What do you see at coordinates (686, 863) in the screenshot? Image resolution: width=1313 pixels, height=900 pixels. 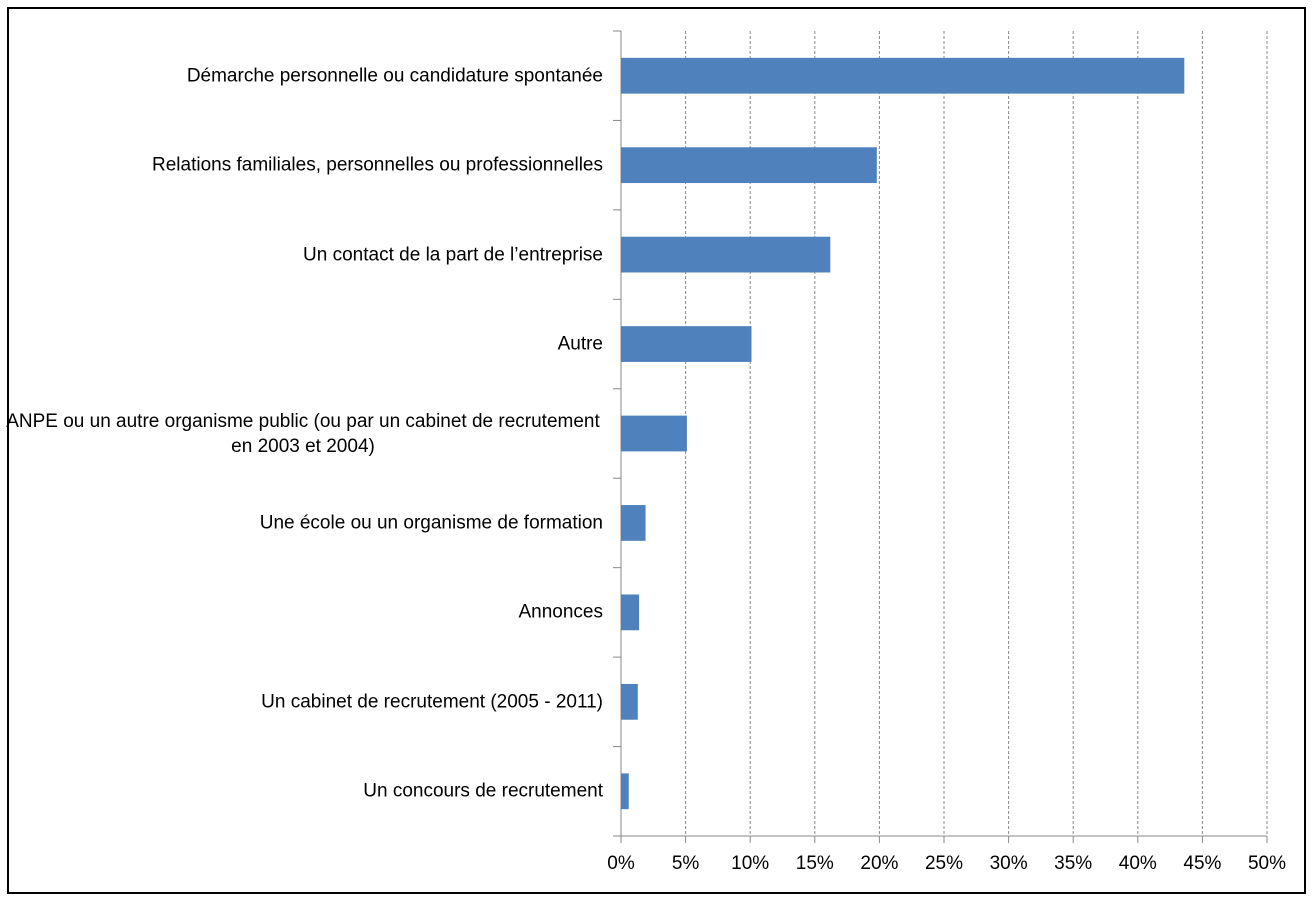 I see `x-tick-label: 5%` at bounding box center [686, 863].